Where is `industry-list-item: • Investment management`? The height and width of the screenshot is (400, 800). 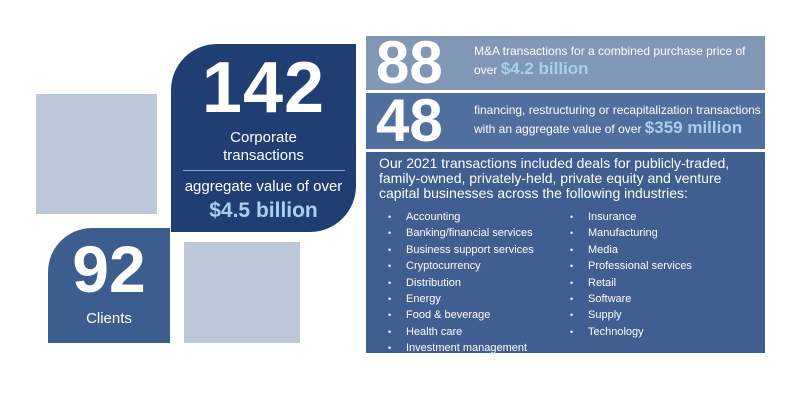 industry-list-item: • Investment management is located at coordinates (461, 348).